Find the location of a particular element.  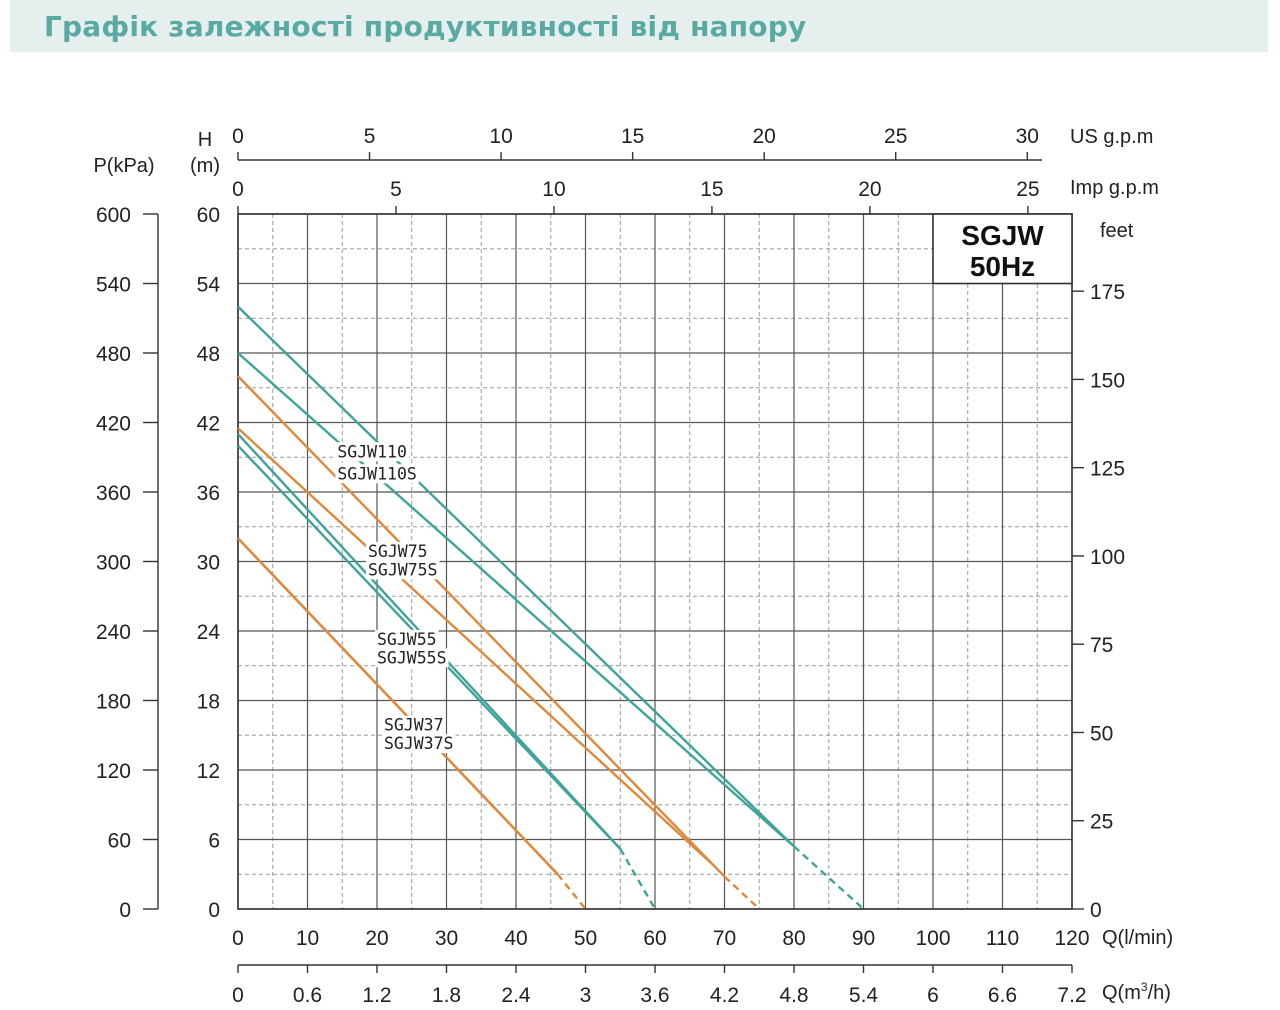

head-tick-label: 42 is located at coordinates (208, 424).